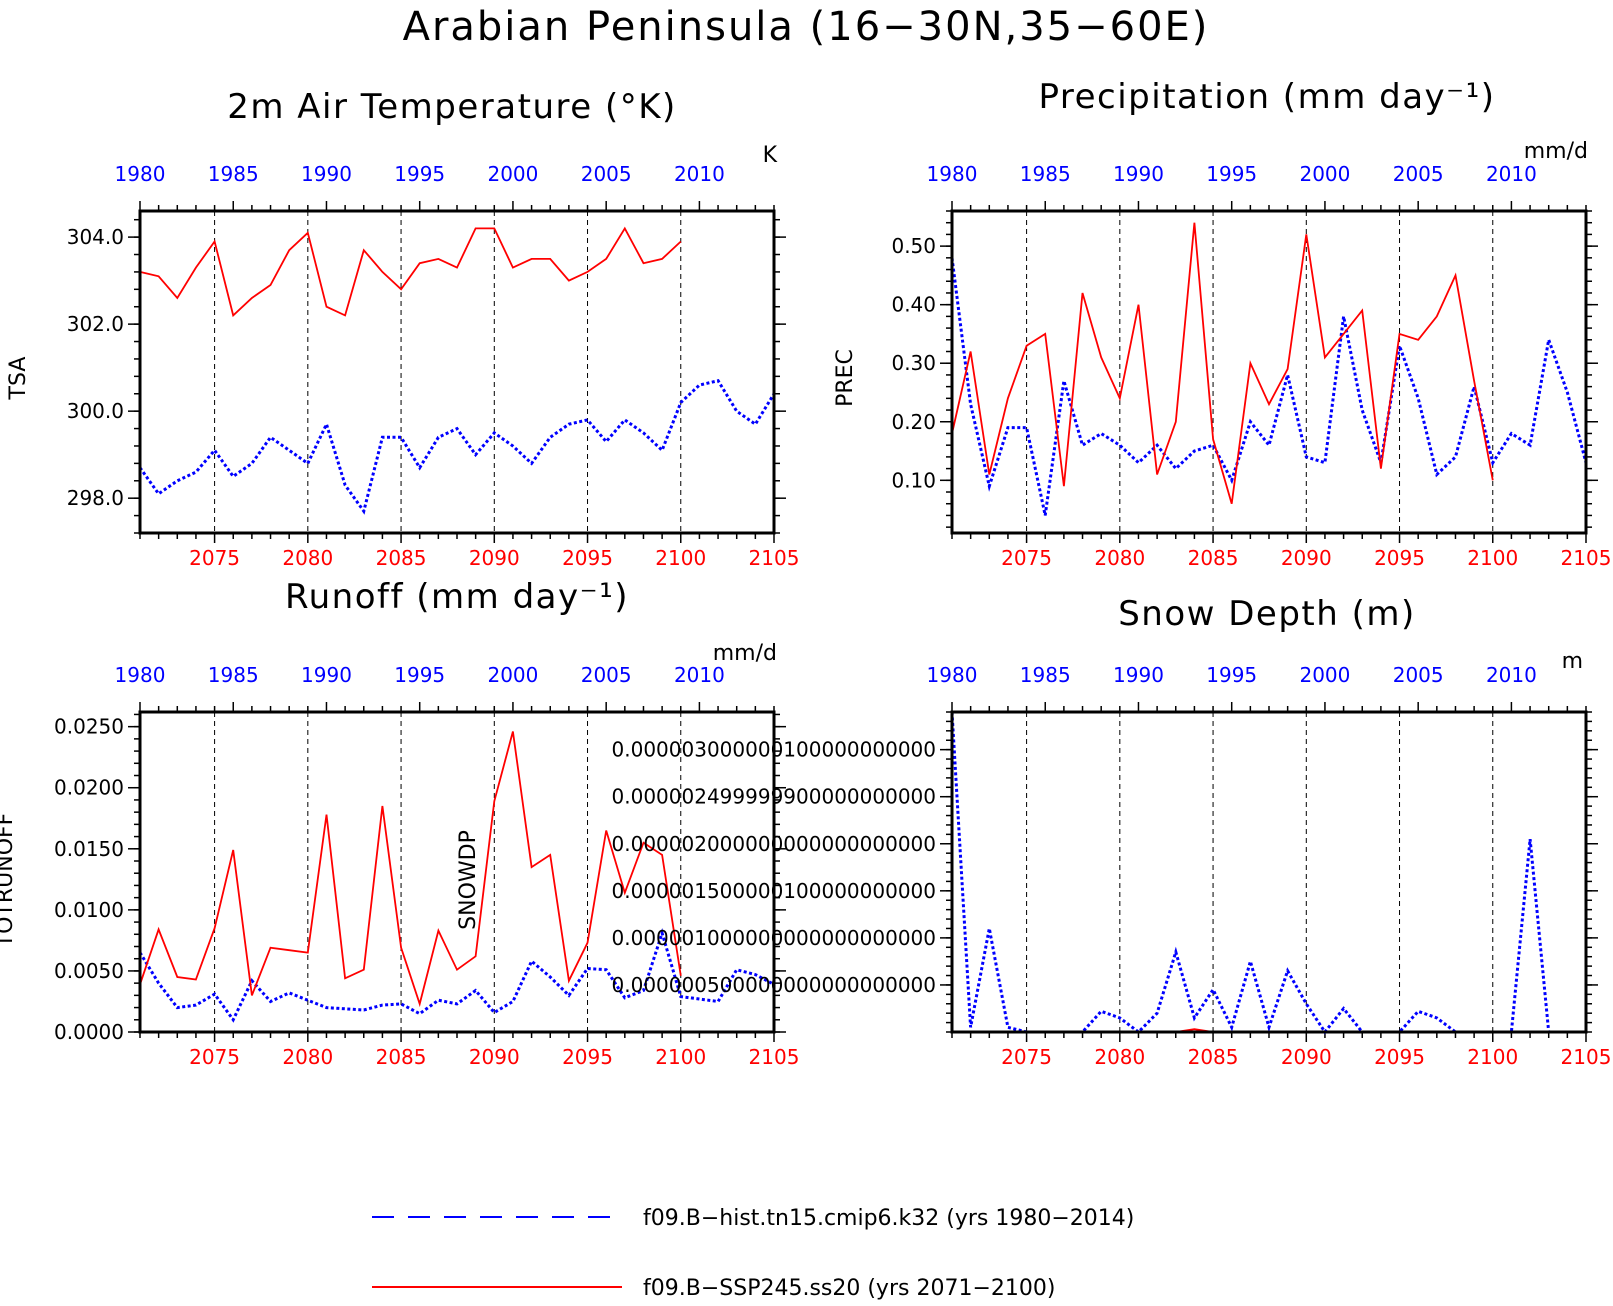 The width and height of the screenshot is (1613, 1306). What do you see at coordinates (89, 727) in the screenshot?
I see `y-tick-label: 0.0250` at bounding box center [89, 727].